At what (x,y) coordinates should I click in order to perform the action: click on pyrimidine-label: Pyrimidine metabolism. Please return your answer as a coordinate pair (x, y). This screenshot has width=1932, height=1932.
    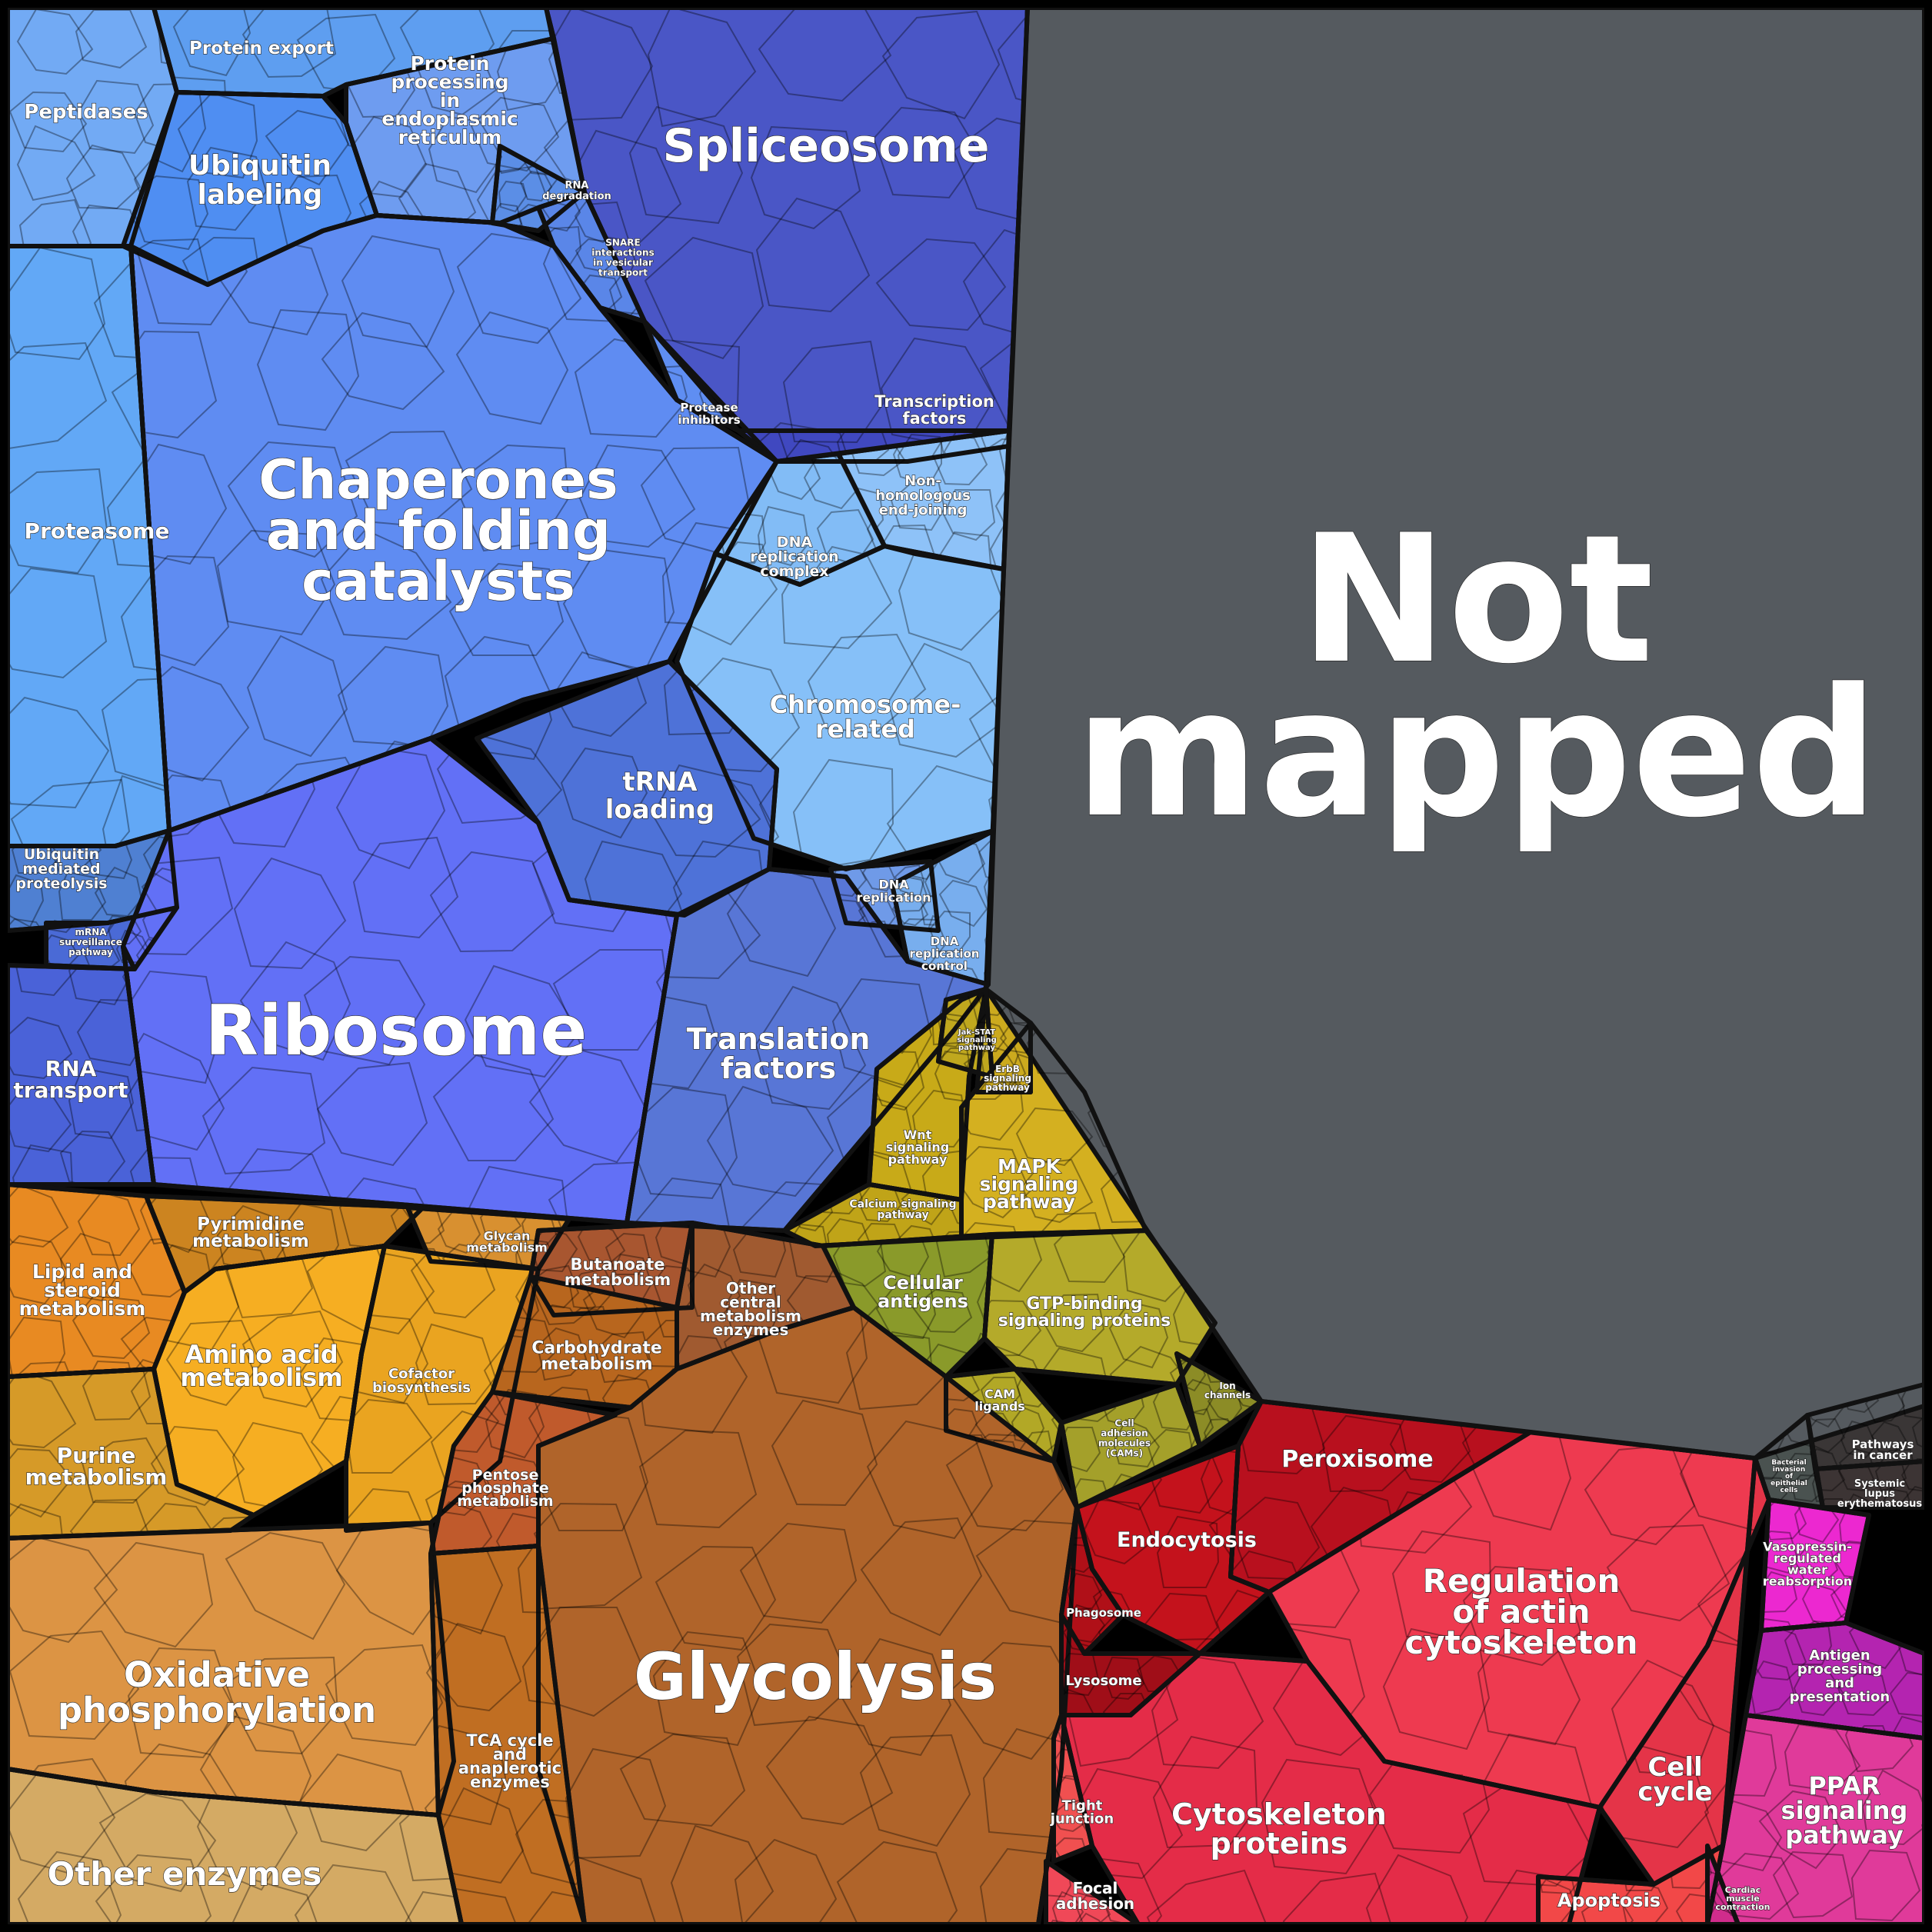
    Looking at the image, I should click on (250, 1232).